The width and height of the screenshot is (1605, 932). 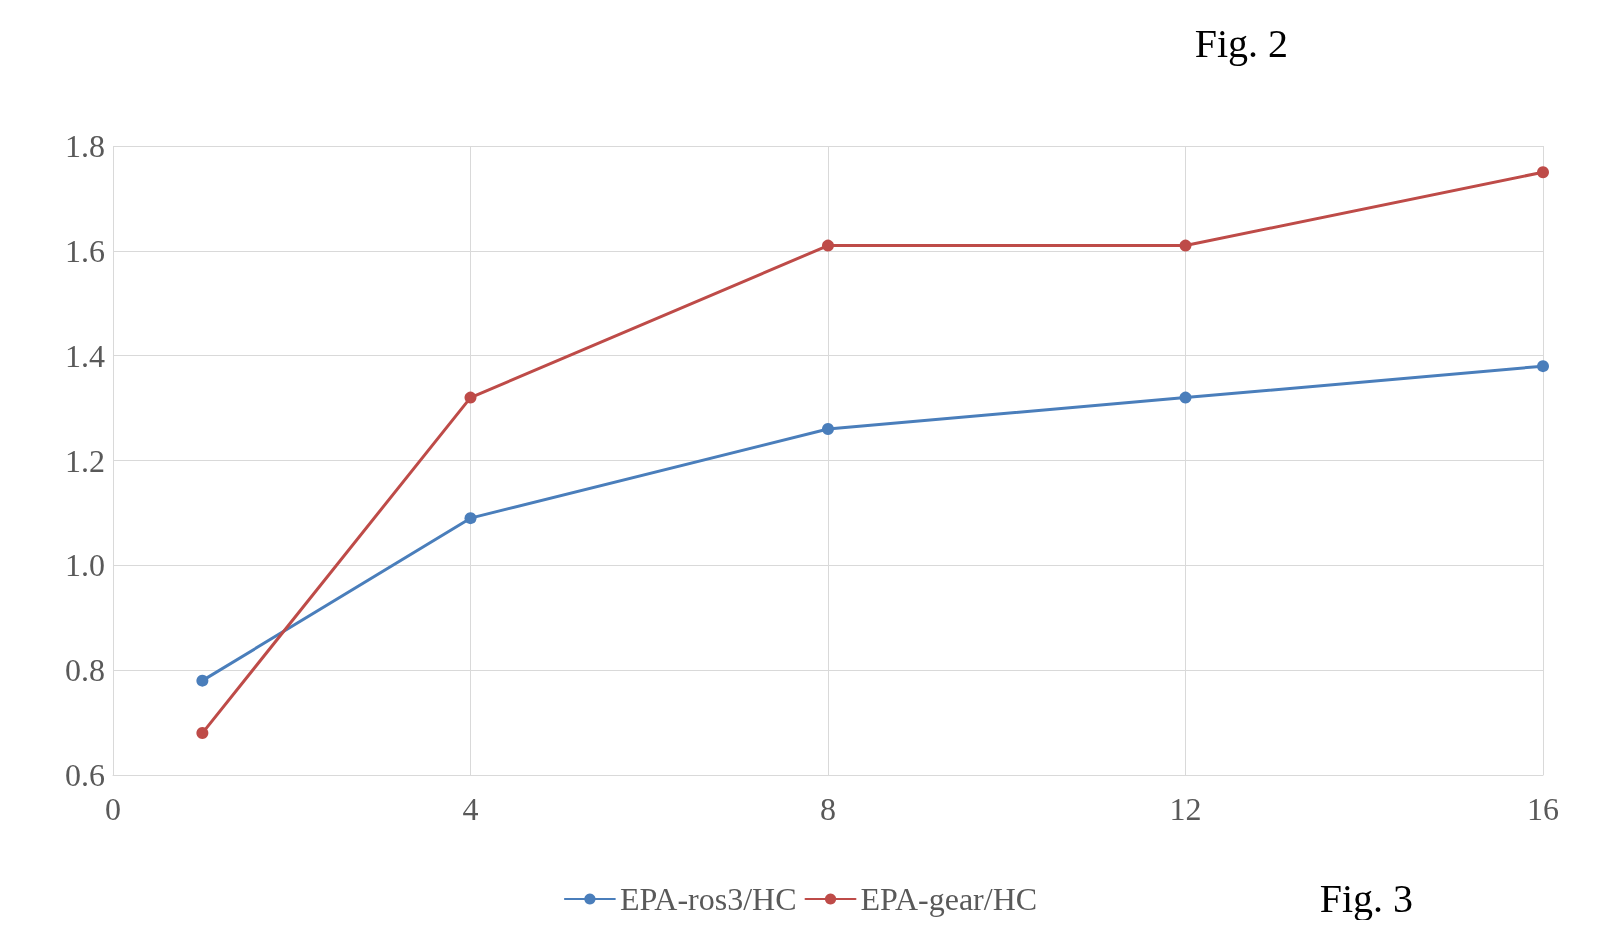 I want to click on x-tick-label: 16, so click(x=1543, y=809).